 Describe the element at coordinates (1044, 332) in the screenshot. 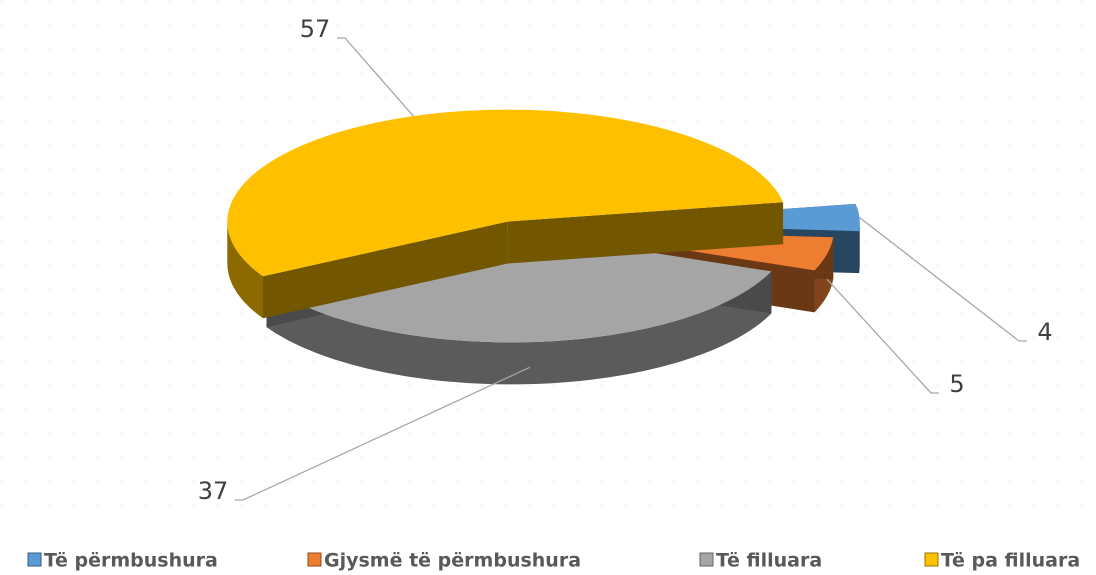

I see `data-label: 4` at that location.